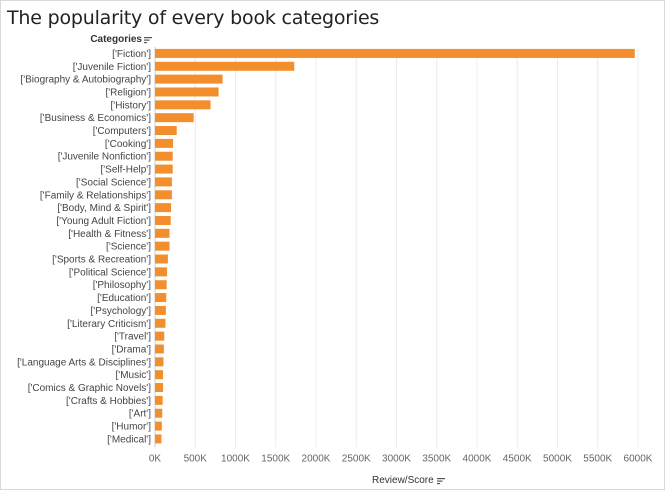 This screenshot has height=490, width=665. What do you see at coordinates (95, 195) in the screenshot?
I see `category-label: ['Family & Relationships']` at bounding box center [95, 195].